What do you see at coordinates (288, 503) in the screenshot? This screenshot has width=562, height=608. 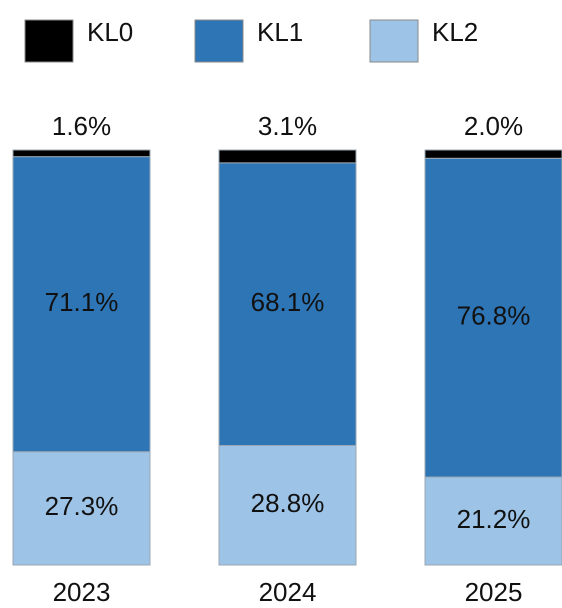 I see `data-label: 28.8%` at bounding box center [288, 503].